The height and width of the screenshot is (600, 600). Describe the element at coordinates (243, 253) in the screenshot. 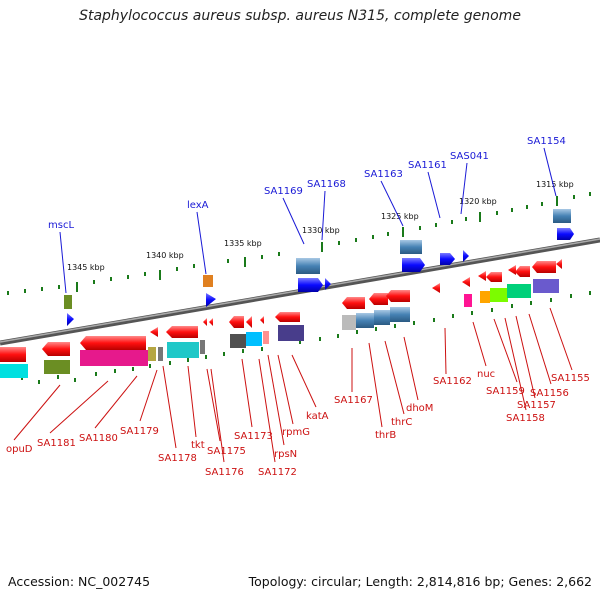

I see `scale-tick-1335: 1335 kbp` at that location.